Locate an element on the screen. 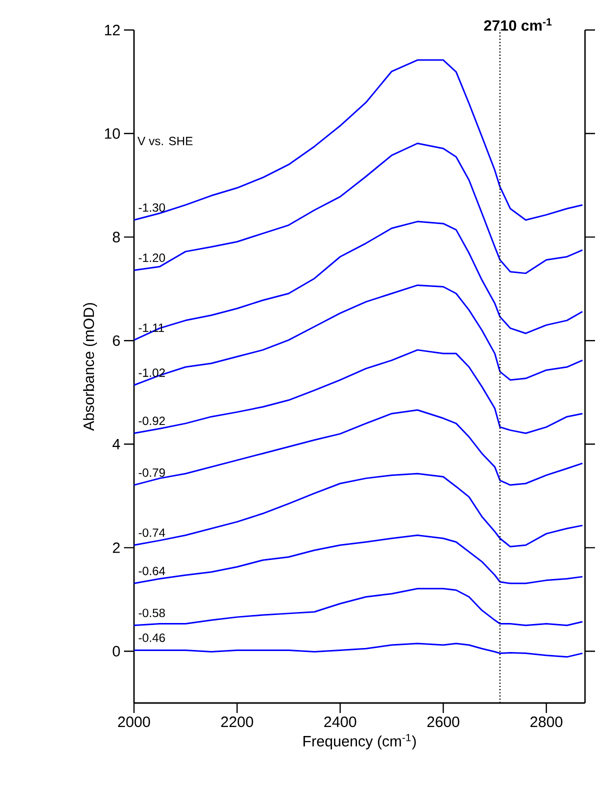  y-tick-label: 0 is located at coordinates (116, 651).